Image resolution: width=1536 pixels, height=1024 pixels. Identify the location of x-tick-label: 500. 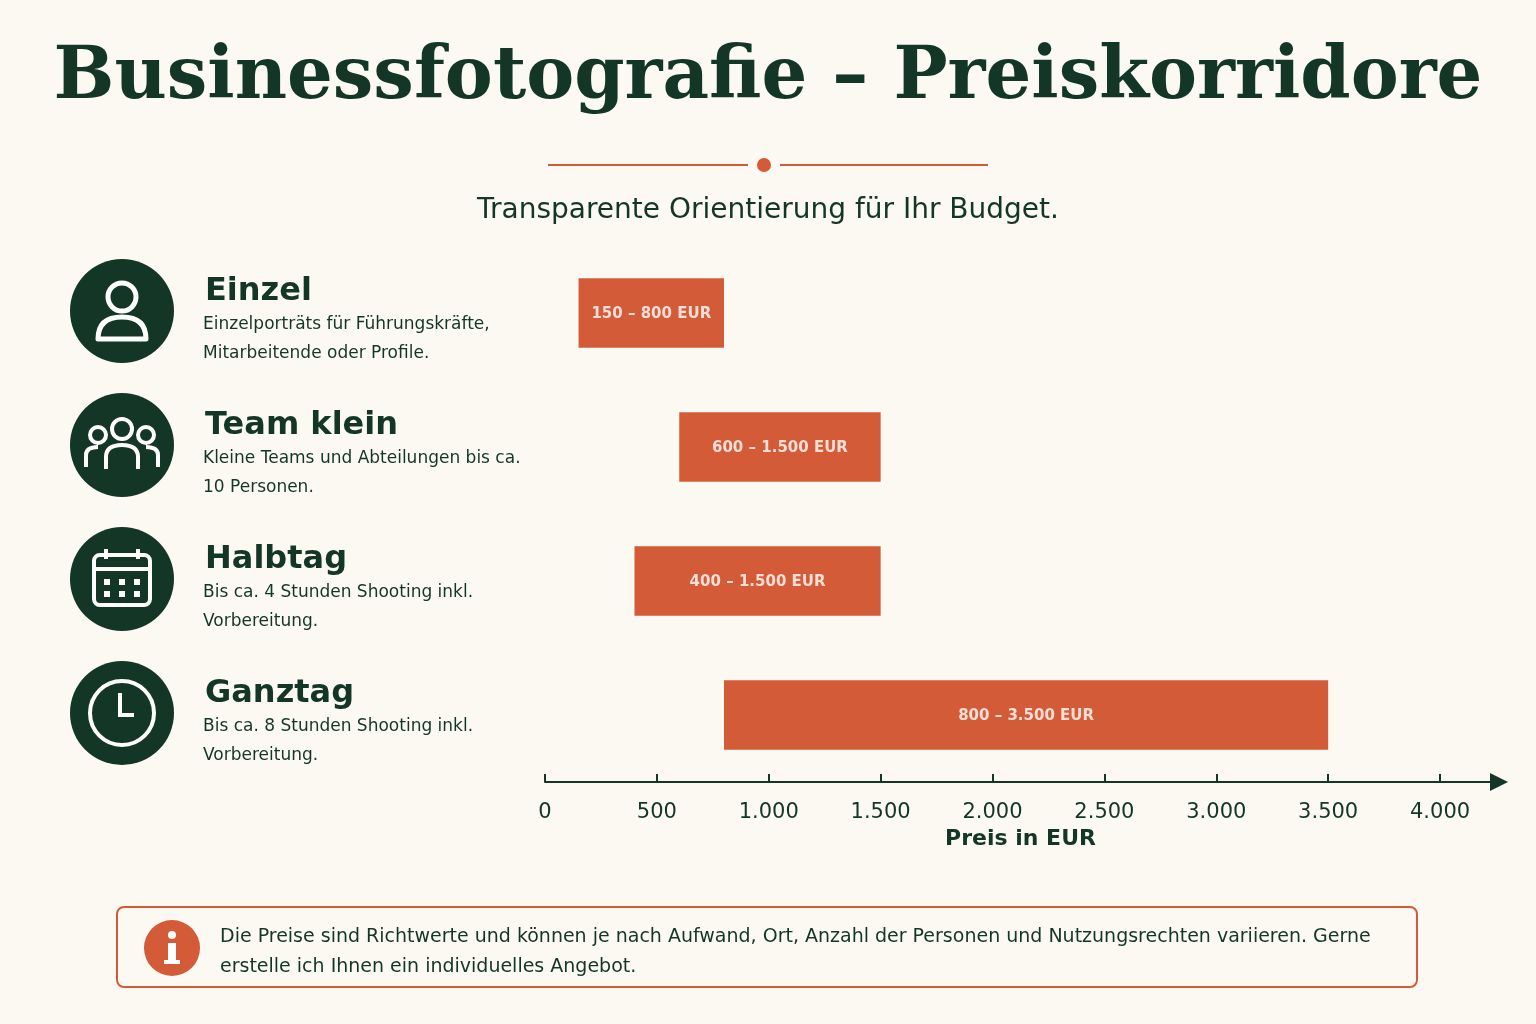
(656, 810).